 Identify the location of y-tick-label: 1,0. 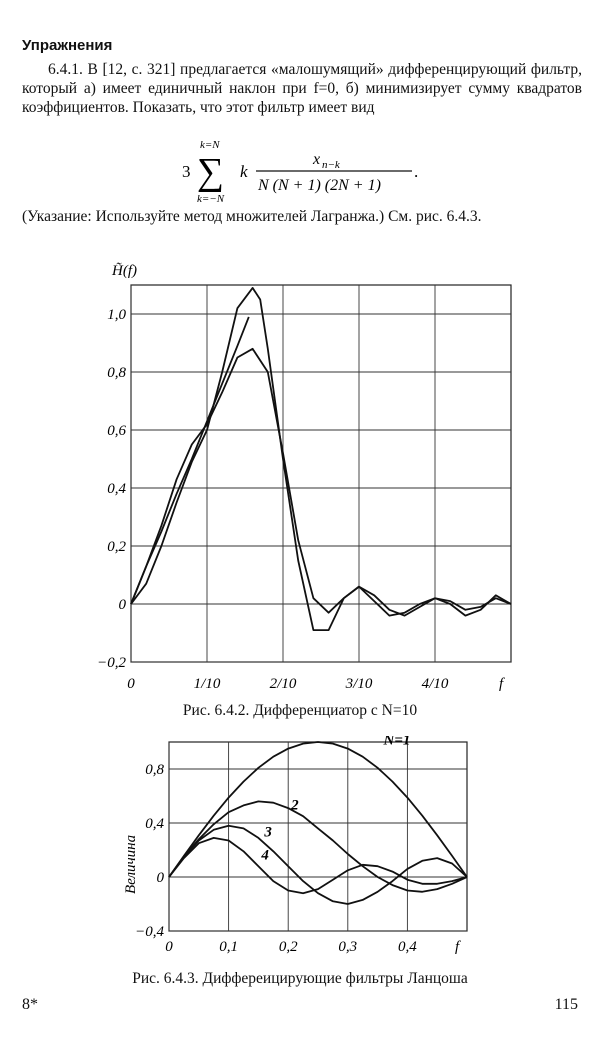
(116, 315).